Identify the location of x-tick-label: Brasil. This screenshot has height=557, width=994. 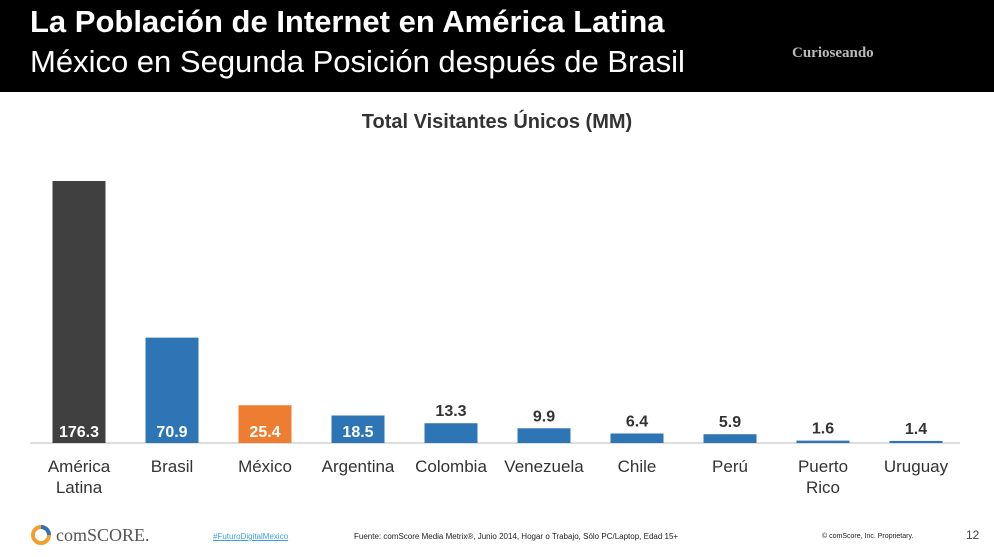
(172, 466).